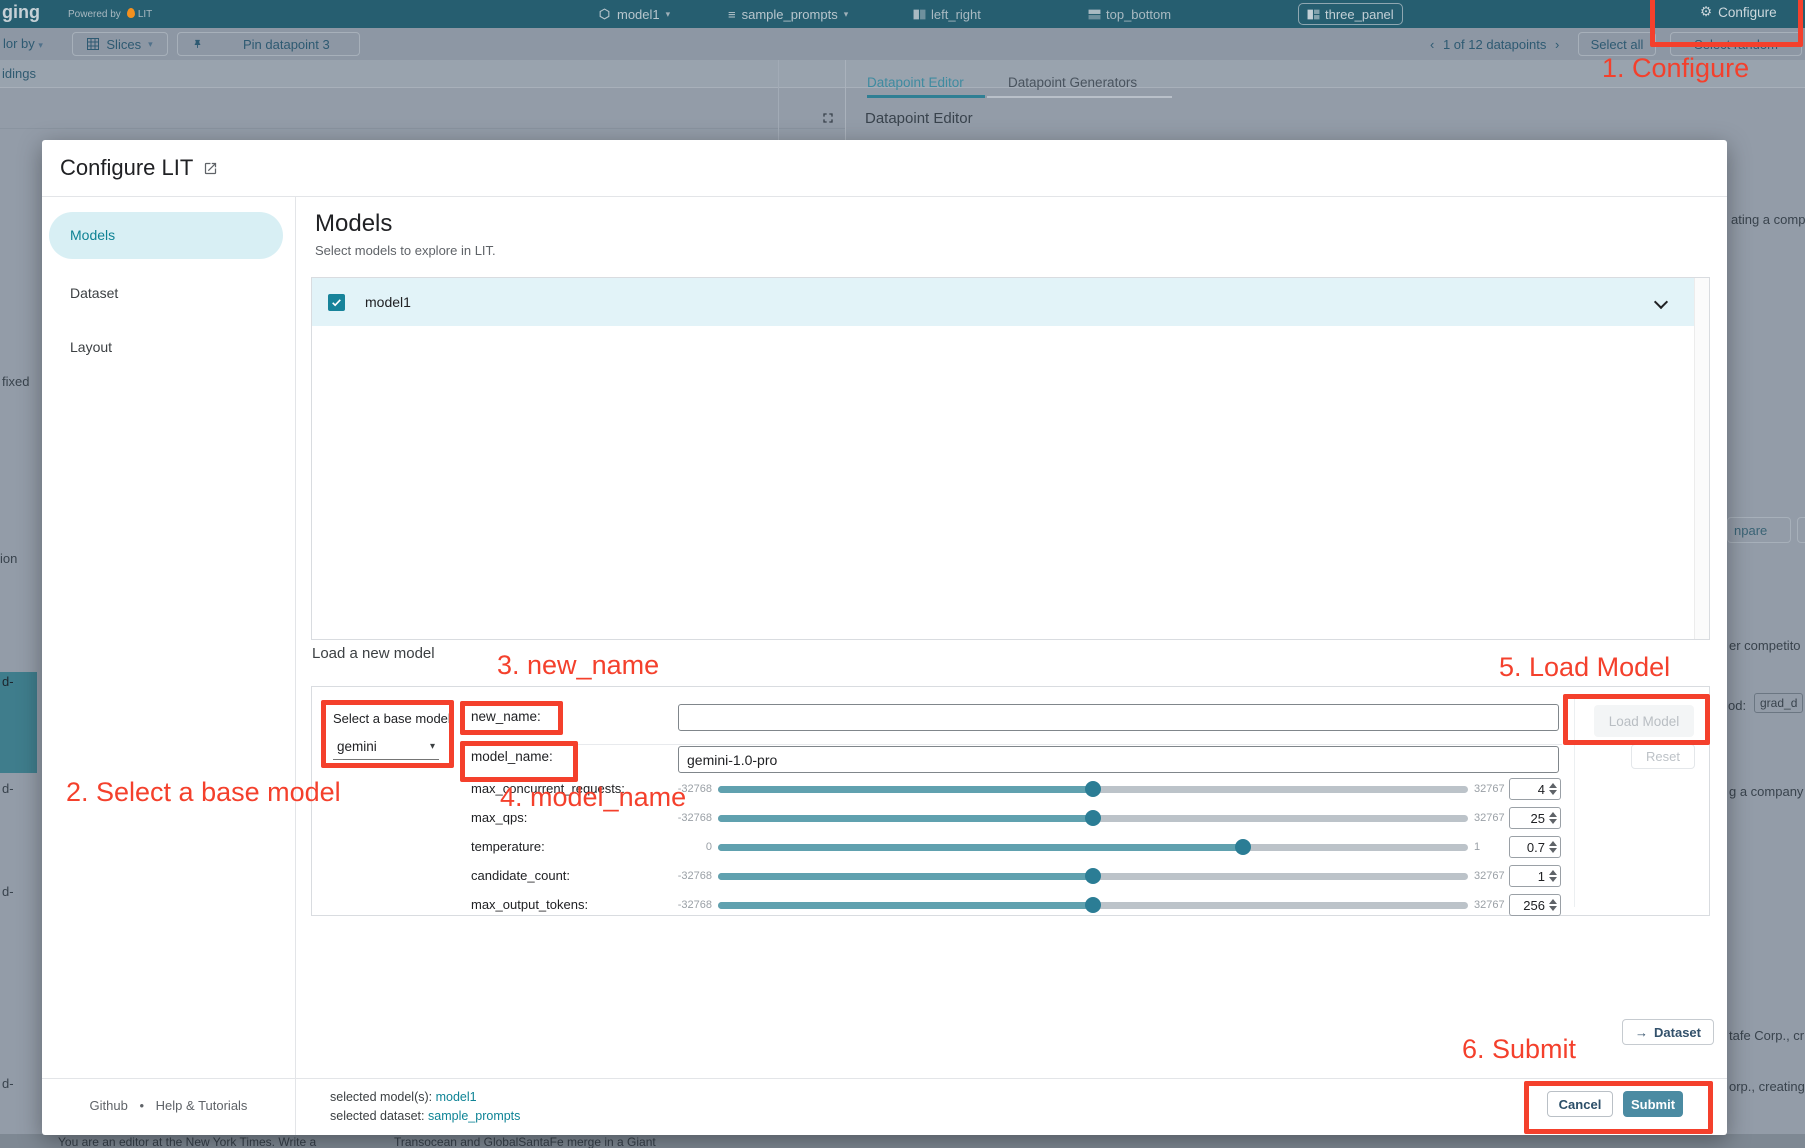 This screenshot has height=1148, width=1805. I want to click on datapoint-pagination: ‹ 1 of 12 datapoints ›, so click(1495, 44).